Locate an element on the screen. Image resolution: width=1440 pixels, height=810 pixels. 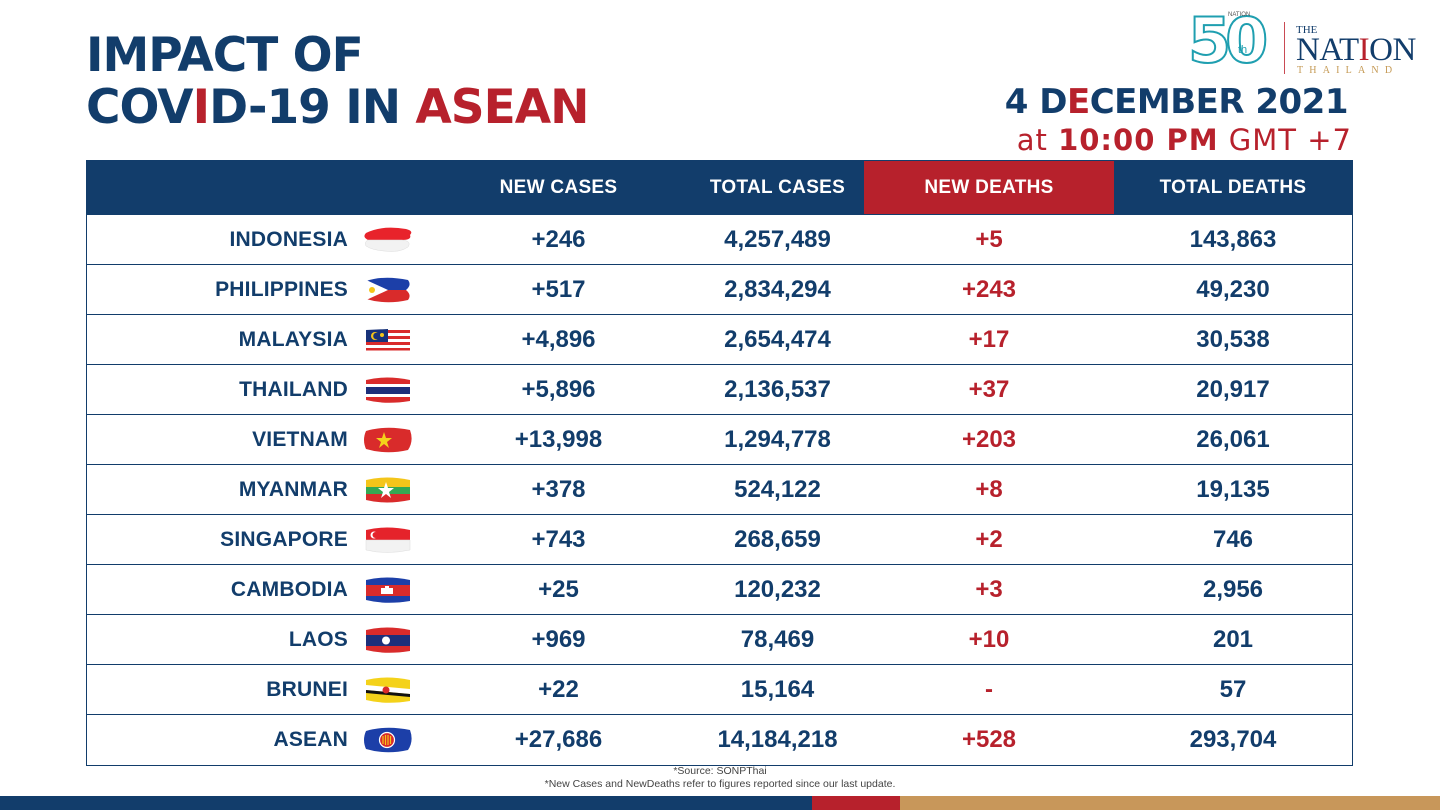
new-deaths-cell: +8 is located at coordinates (989, 489).